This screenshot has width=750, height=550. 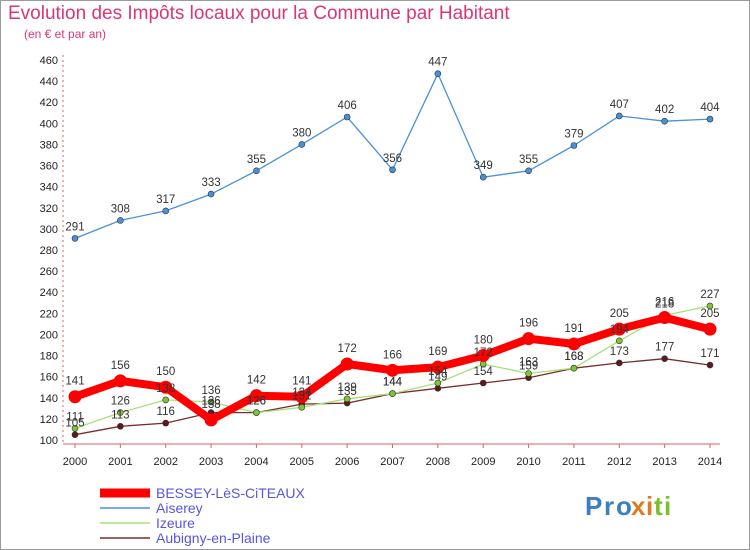 I want to click on x-tick-label: 2013, so click(x=664, y=462).